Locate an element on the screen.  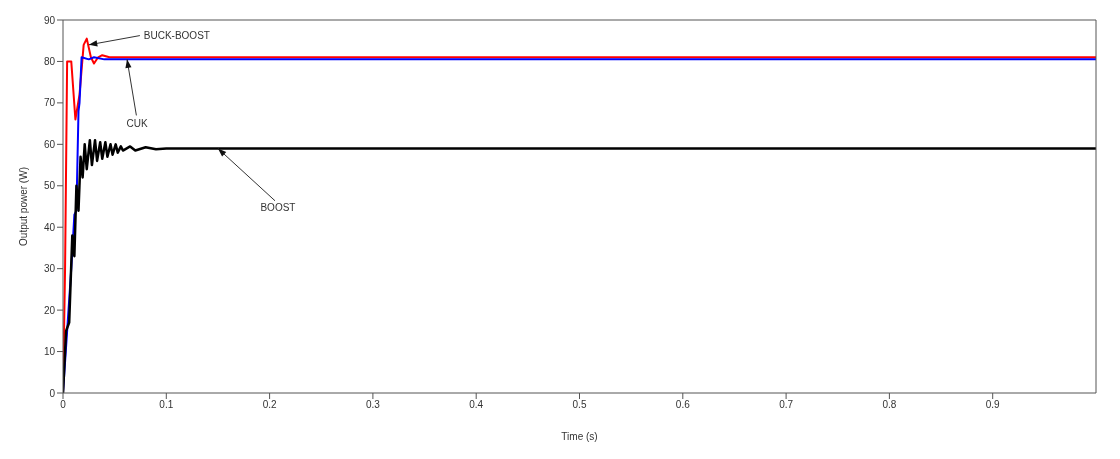
x-tick-label: 0.9 is located at coordinates (993, 405).